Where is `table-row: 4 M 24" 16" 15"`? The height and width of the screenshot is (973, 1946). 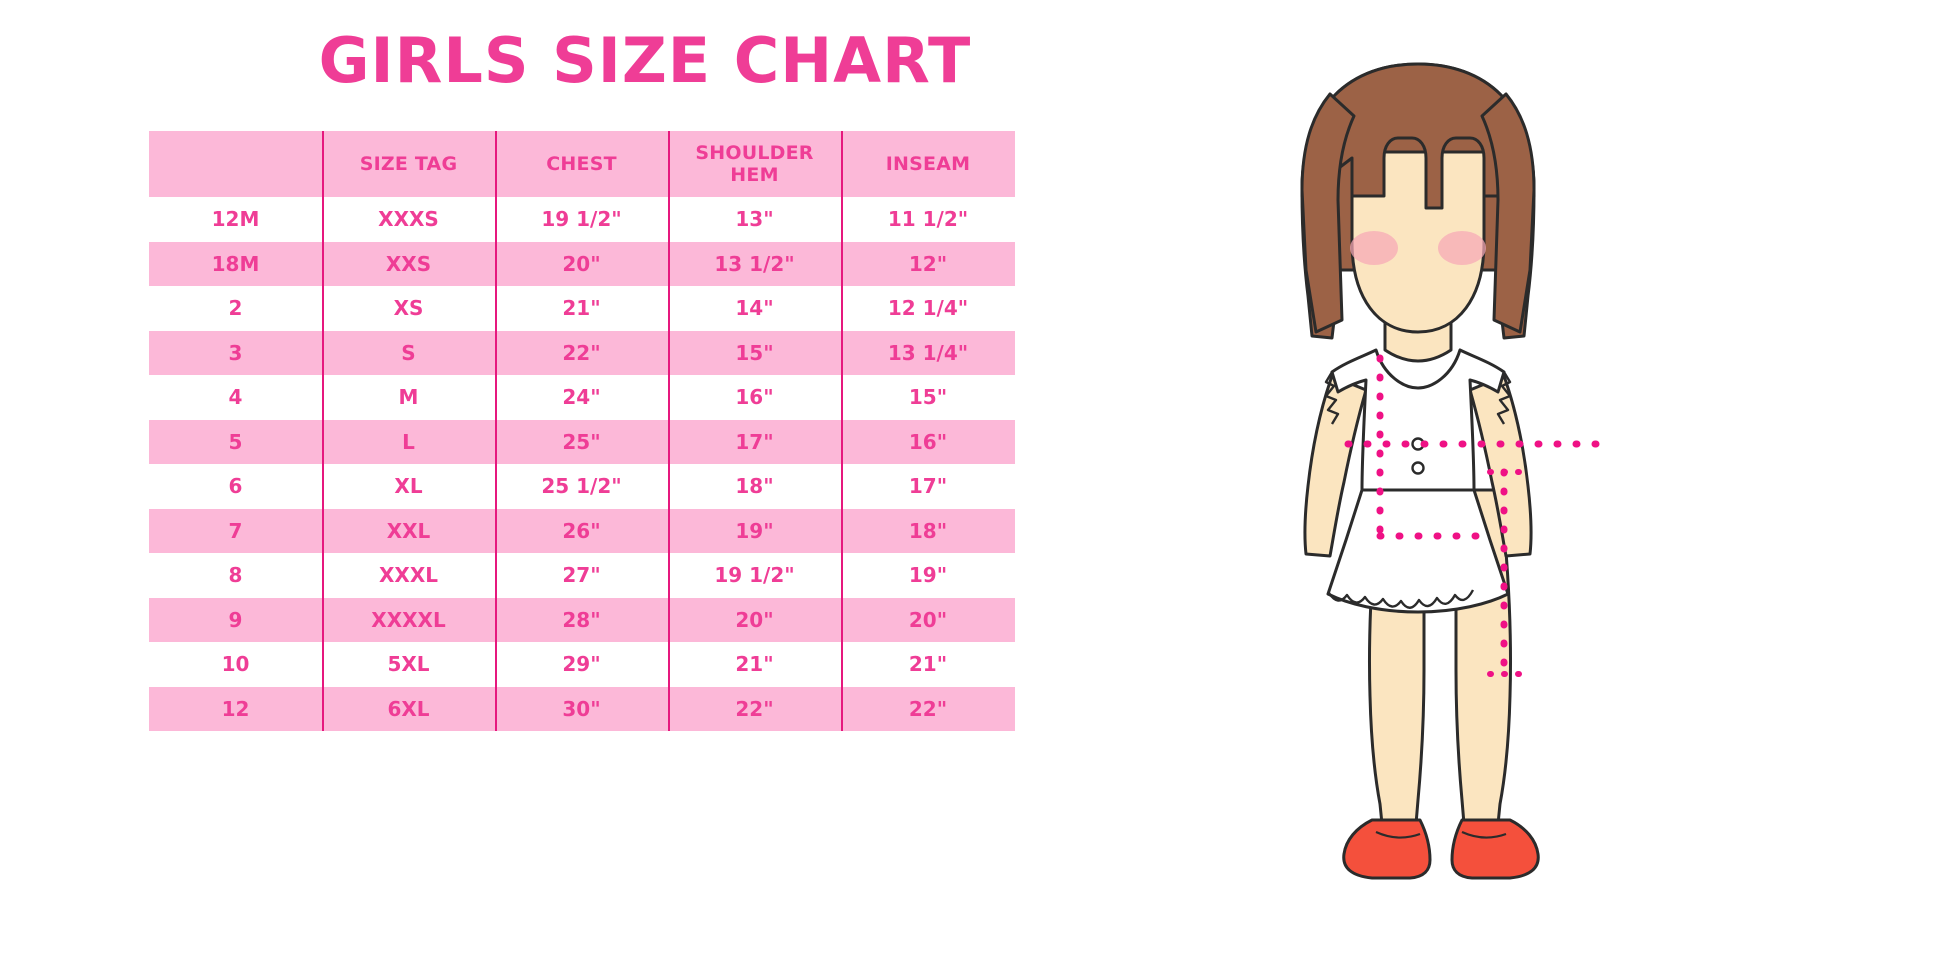 table-row: 4 M 24" 16" 15" is located at coordinates (582, 397).